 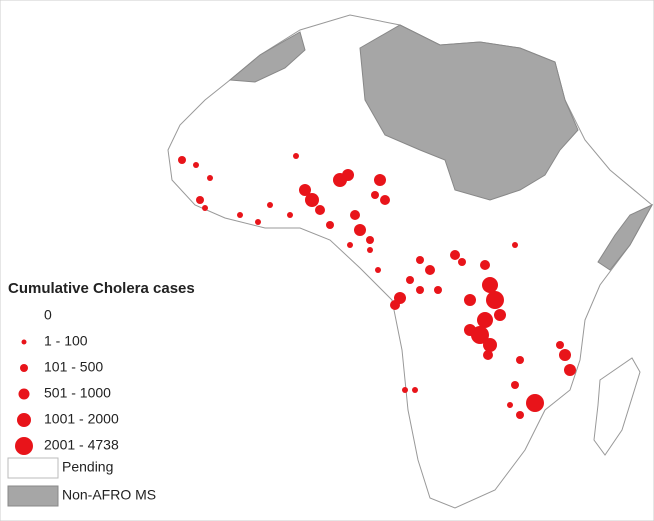 What do you see at coordinates (625, 237) in the screenshot?
I see `non-afro-somalia` at bounding box center [625, 237].